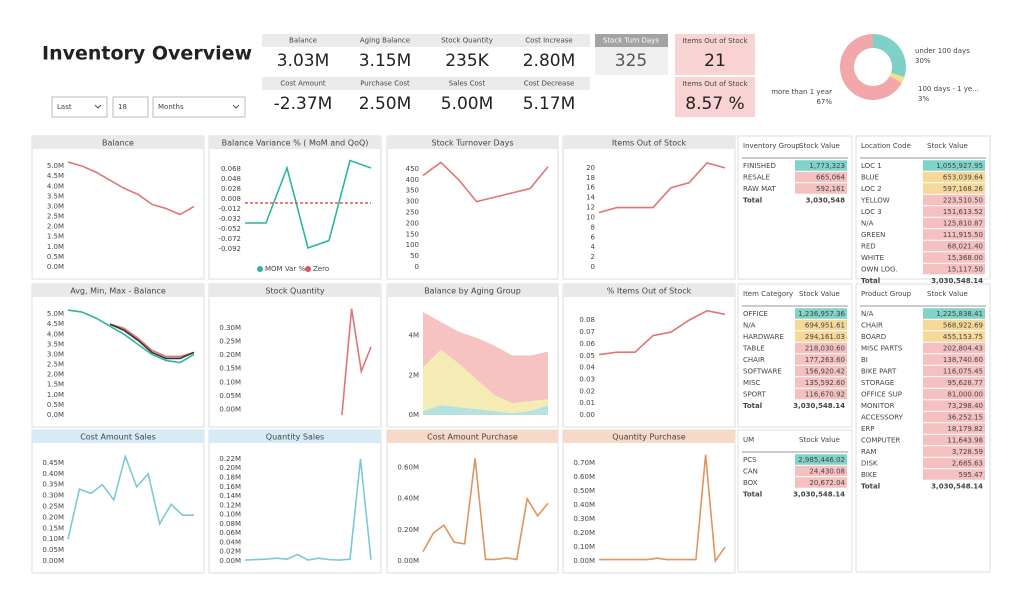 Image resolution: width=1024 pixels, height=592 pixels. I want to click on chart-title: Stock Turnover Days, so click(473, 143).